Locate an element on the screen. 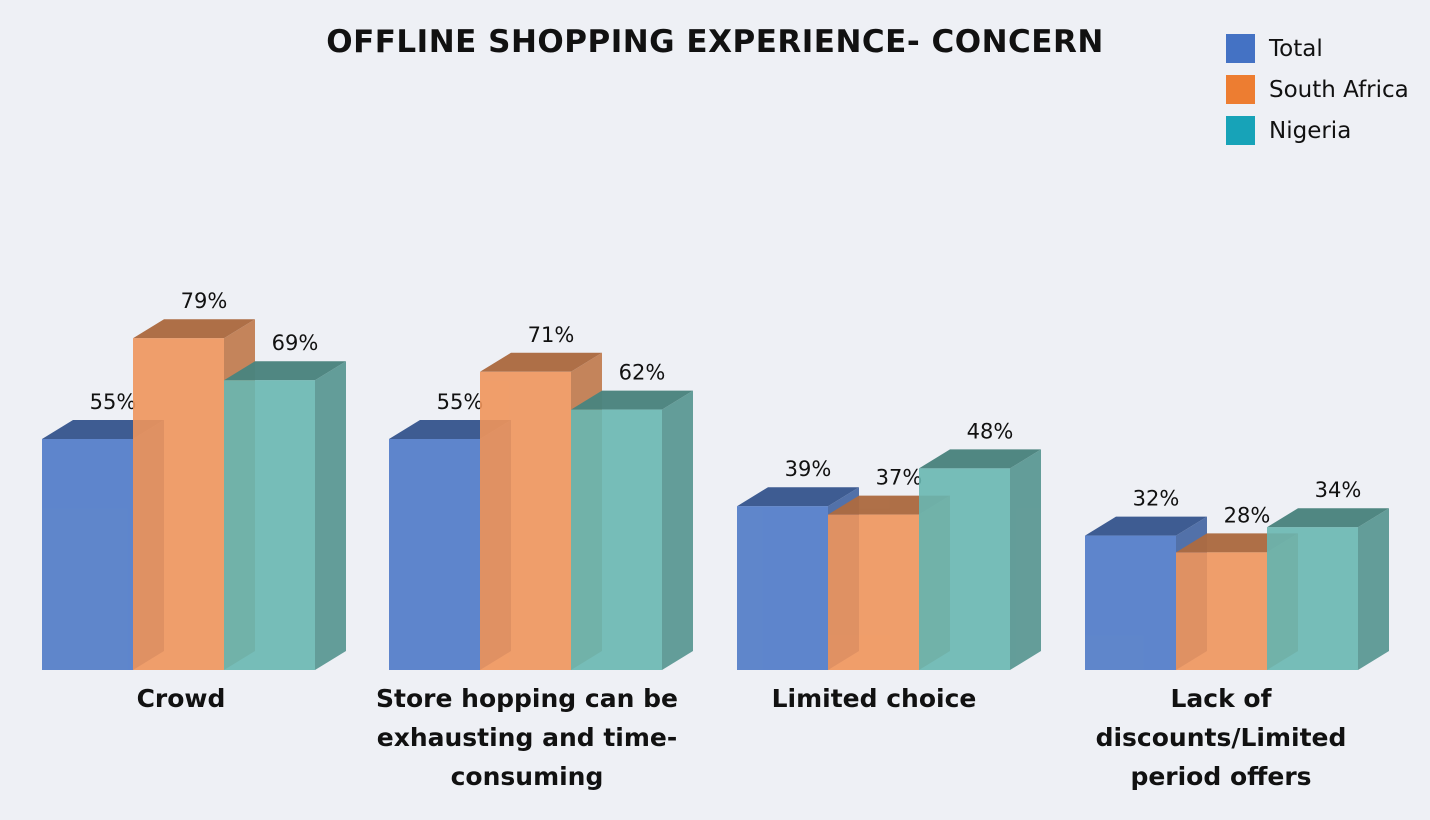 This screenshot has width=1430, height=820. category-label-limited-choice: Limited choice is located at coordinates (874, 698).